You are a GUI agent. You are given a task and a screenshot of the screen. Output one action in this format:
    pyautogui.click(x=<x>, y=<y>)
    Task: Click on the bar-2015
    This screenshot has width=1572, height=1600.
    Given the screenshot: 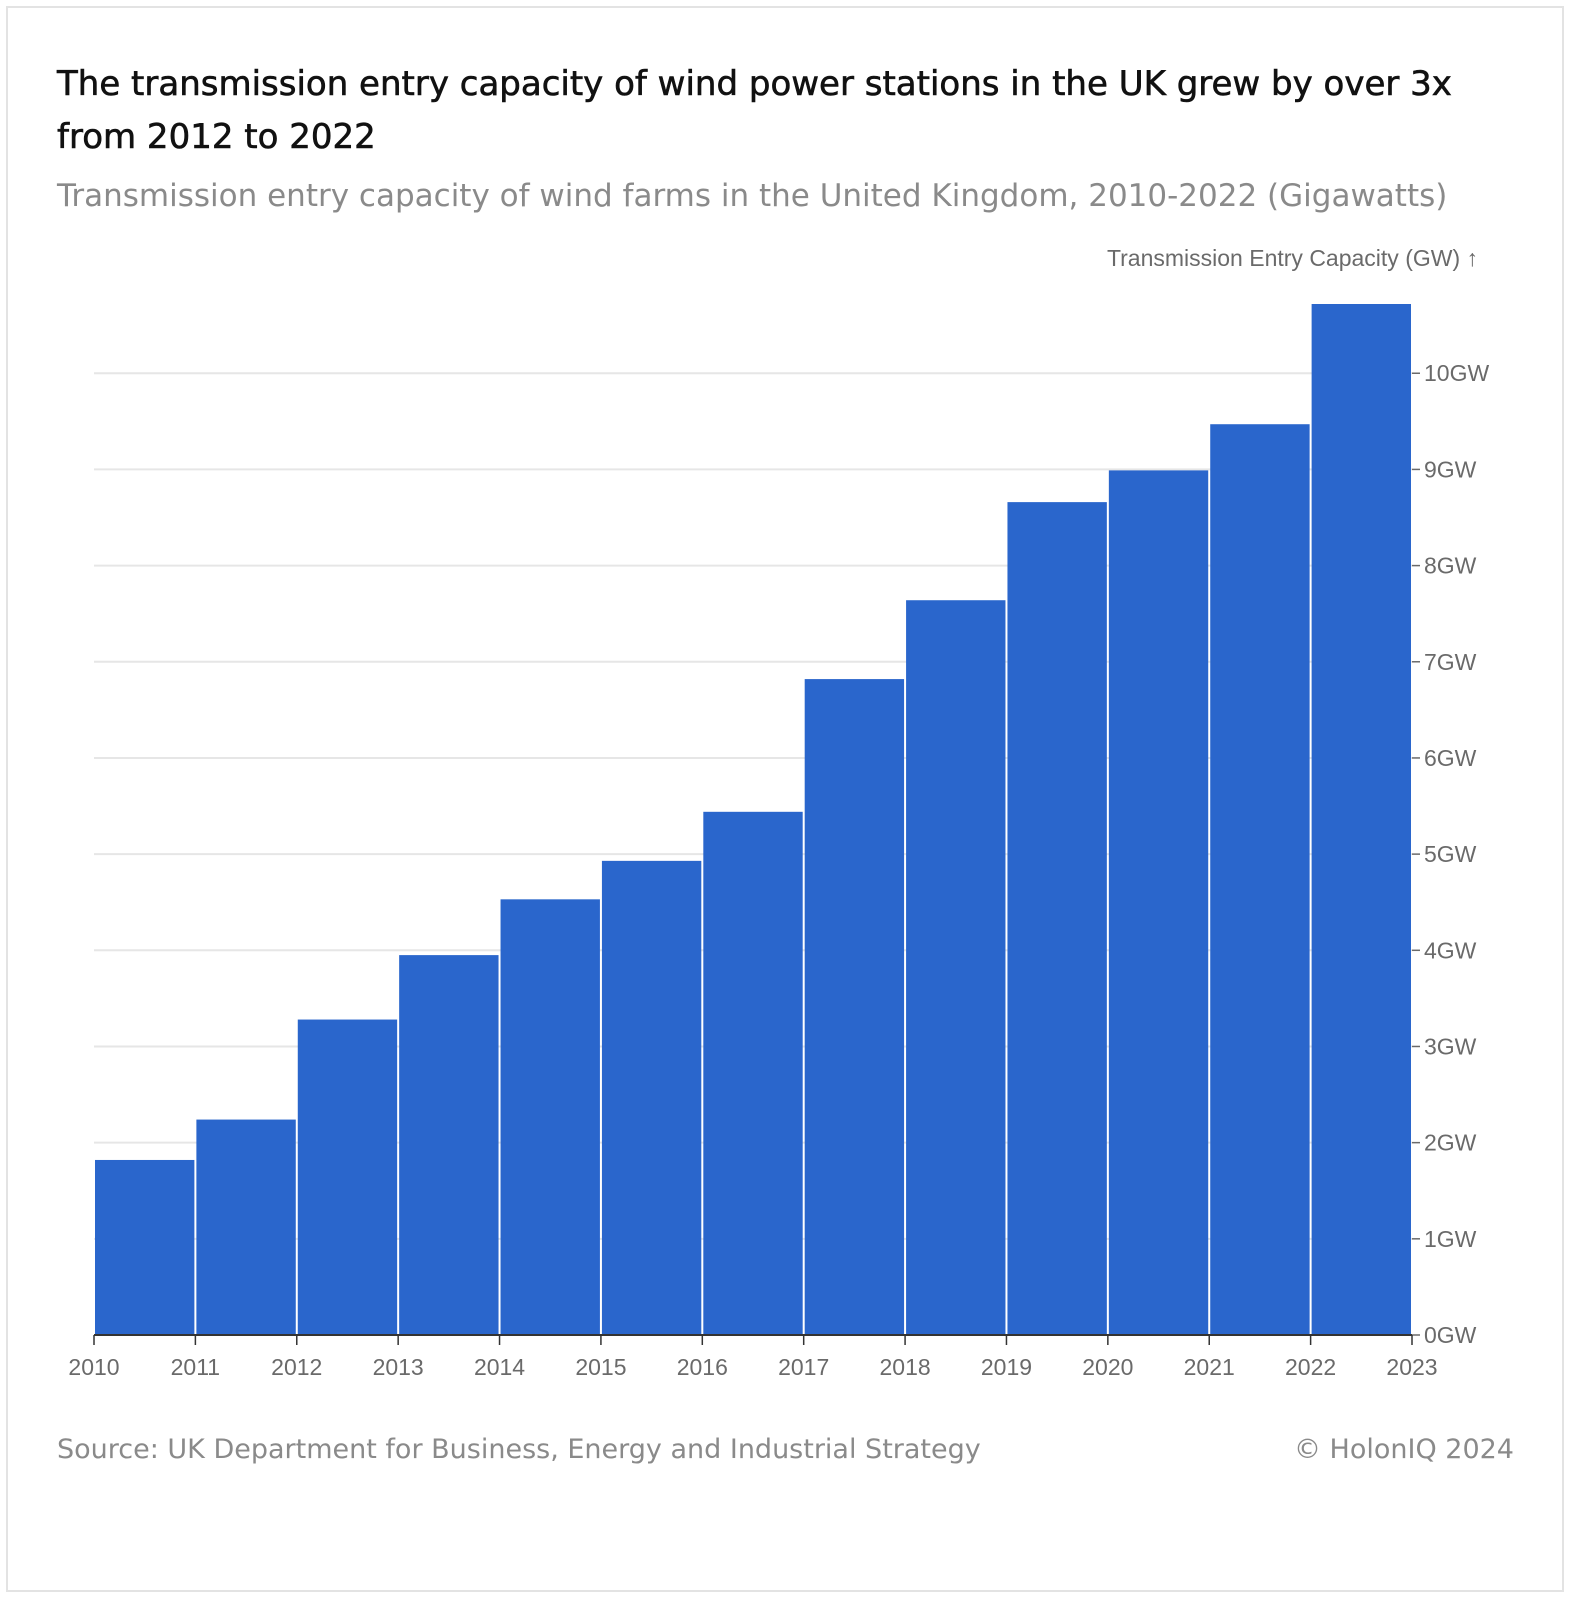 What is the action you would take?
    pyautogui.click(x=651, y=1097)
    